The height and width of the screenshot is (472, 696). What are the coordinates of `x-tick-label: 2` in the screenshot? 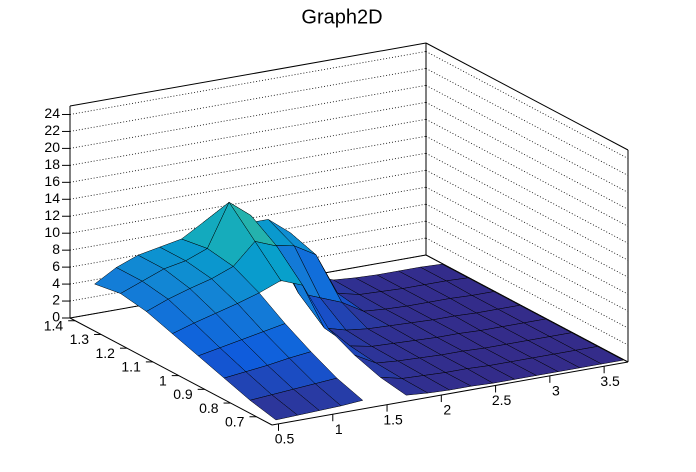 It's located at (447, 410).